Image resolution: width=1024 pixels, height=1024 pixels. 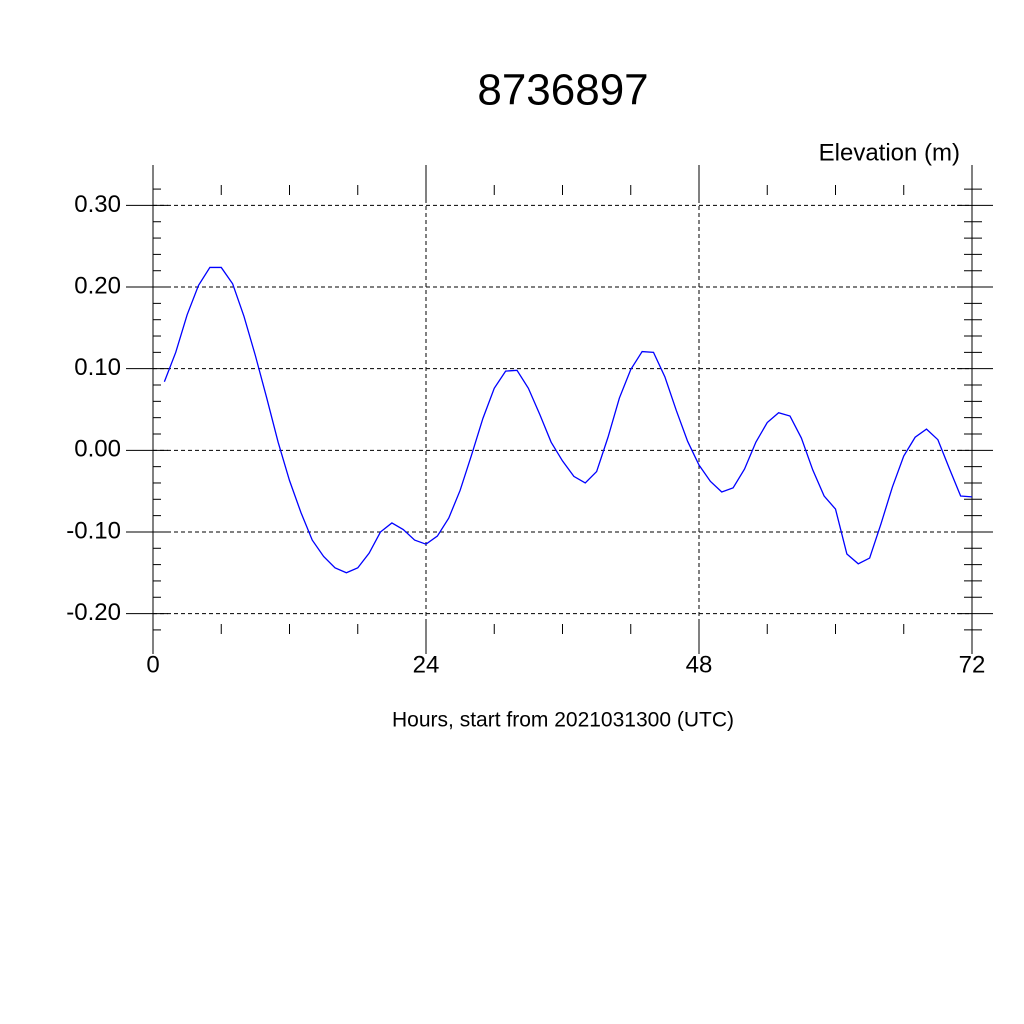 What do you see at coordinates (699, 664) in the screenshot?
I see `x-tick-label: 48` at bounding box center [699, 664].